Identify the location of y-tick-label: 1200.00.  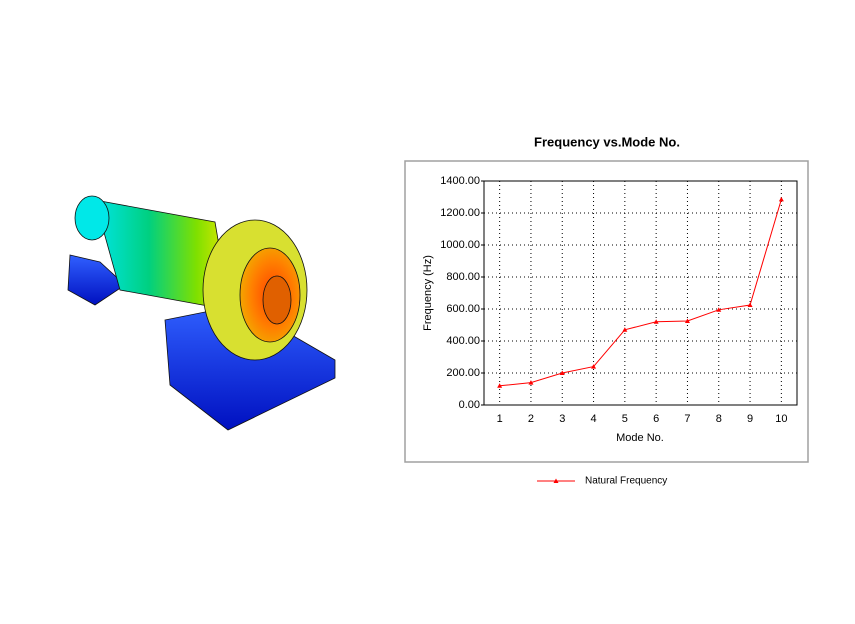
(460, 213).